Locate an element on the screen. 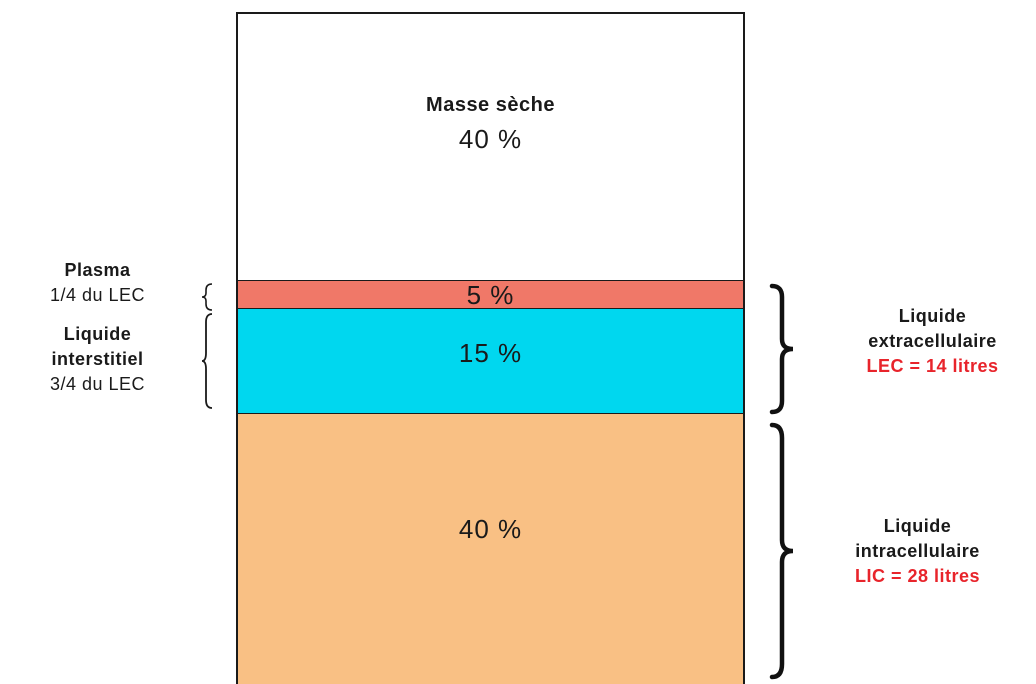 This screenshot has width=1036, height=684. intracellular-brace-icon is located at coordinates (781, 551).